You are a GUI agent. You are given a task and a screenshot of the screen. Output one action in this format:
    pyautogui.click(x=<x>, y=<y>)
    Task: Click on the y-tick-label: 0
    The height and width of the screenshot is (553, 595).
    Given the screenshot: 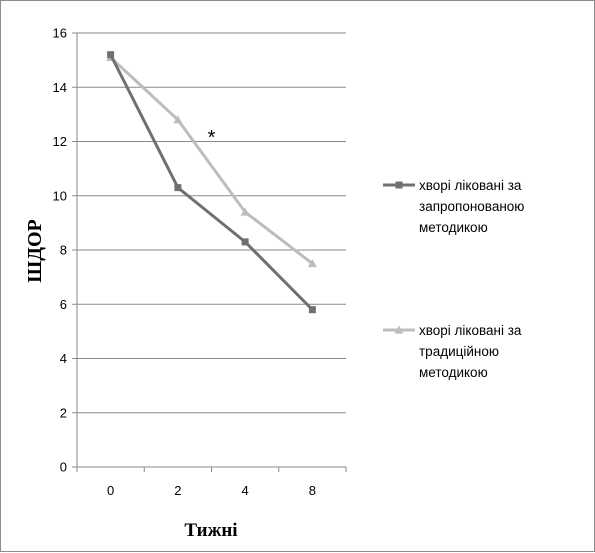 What is the action you would take?
    pyautogui.click(x=63, y=467)
    